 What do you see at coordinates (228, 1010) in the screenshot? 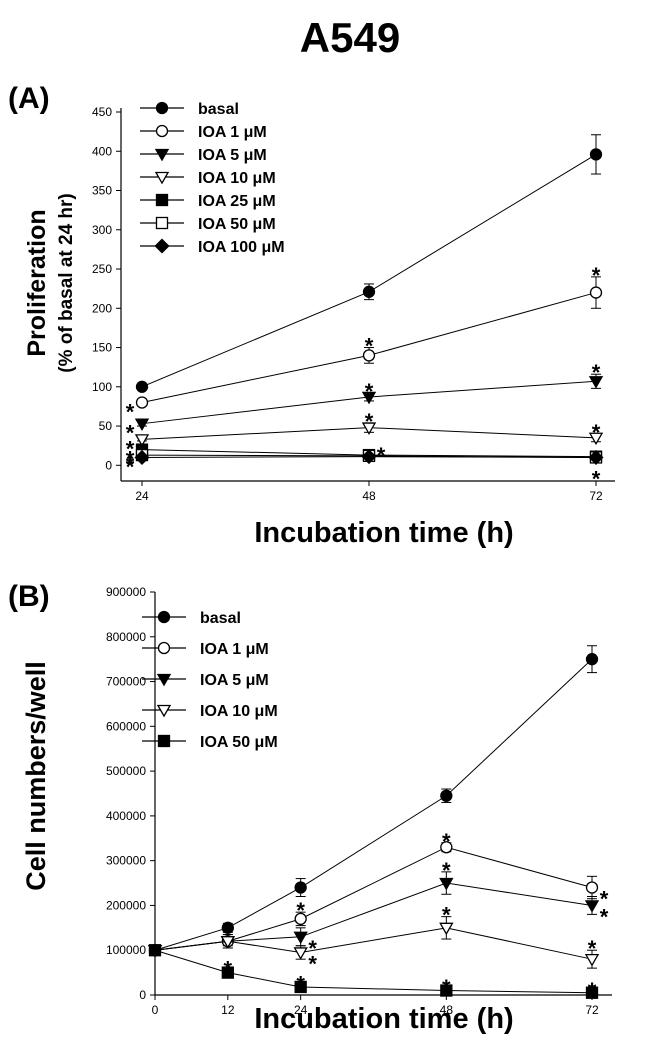
I see `x-tick-label: 12` at bounding box center [228, 1010].